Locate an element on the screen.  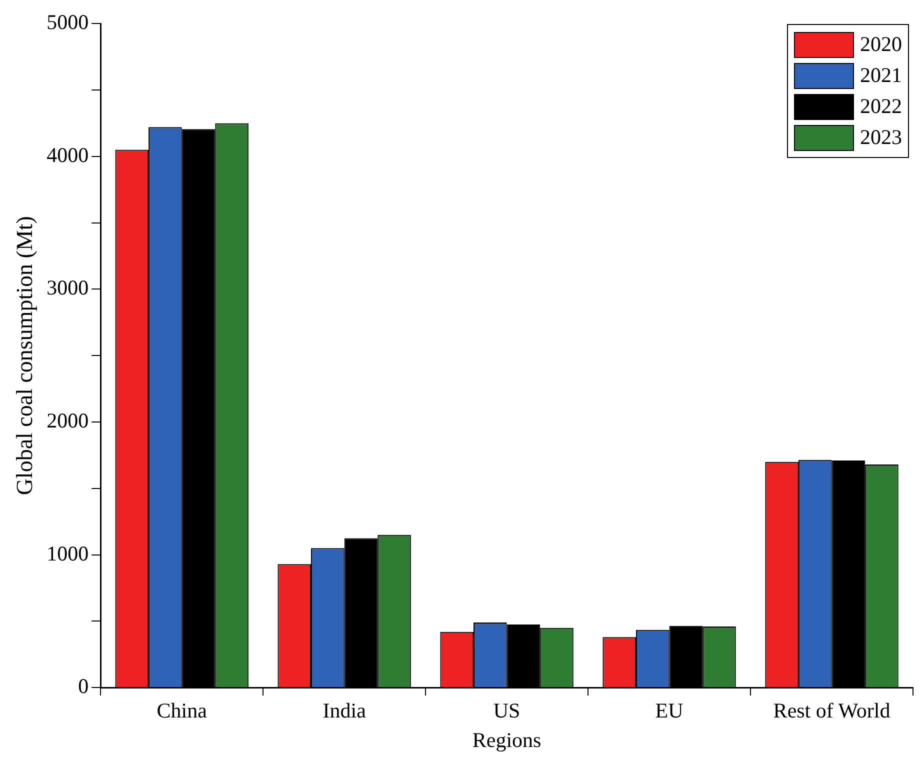
y-tick-label: 0 is located at coordinates (83, 686).